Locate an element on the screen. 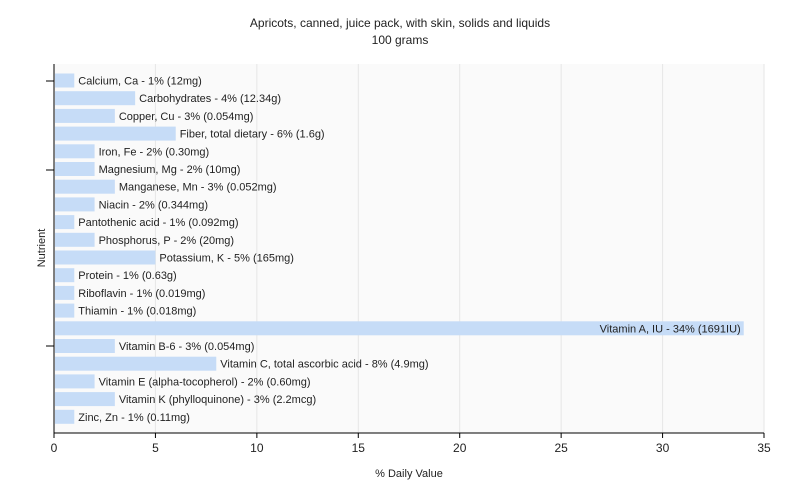 The image size is (800, 500). bar-label-12: Riboflavin - 1% (0.019mg) is located at coordinates (141, 294).